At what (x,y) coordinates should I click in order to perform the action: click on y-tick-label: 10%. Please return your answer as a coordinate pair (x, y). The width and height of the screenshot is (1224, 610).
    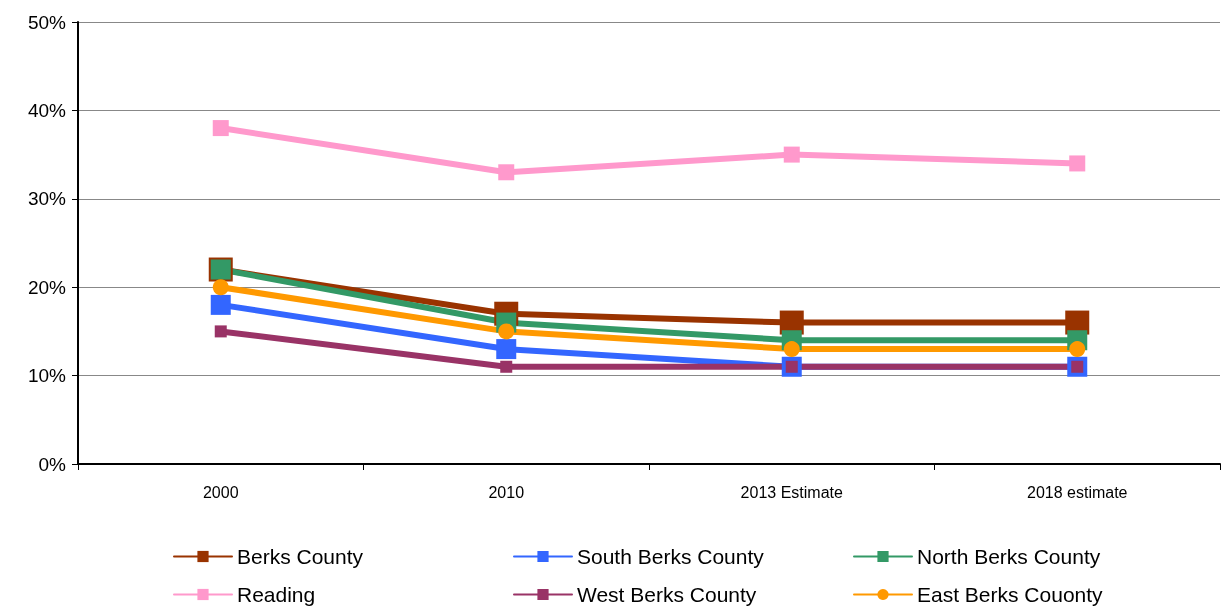
    Looking at the image, I should click on (47, 376).